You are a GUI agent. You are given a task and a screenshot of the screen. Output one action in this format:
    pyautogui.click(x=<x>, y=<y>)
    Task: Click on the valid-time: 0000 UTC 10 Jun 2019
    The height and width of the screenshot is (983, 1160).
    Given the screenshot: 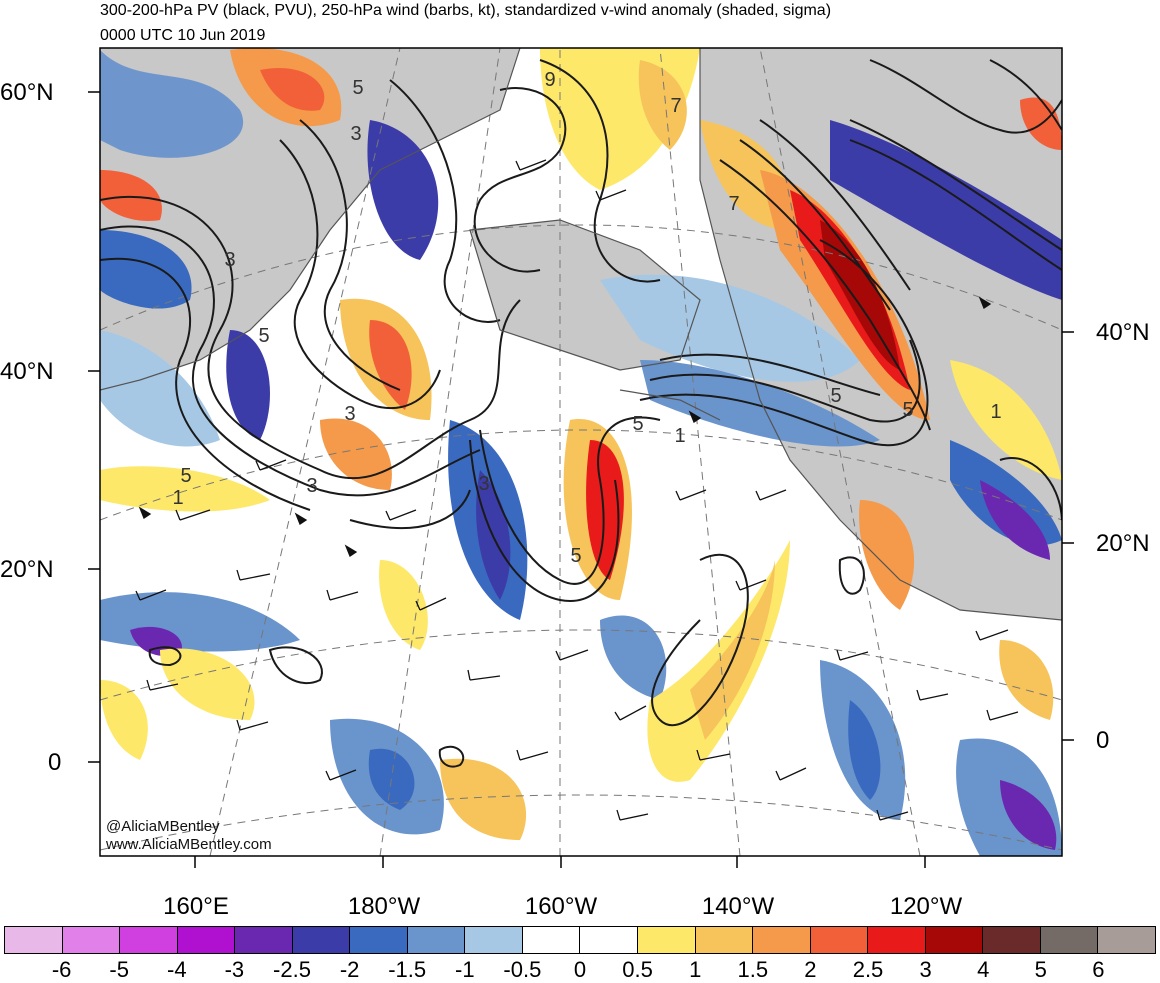 What is the action you would take?
    pyautogui.click(x=183, y=35)
    